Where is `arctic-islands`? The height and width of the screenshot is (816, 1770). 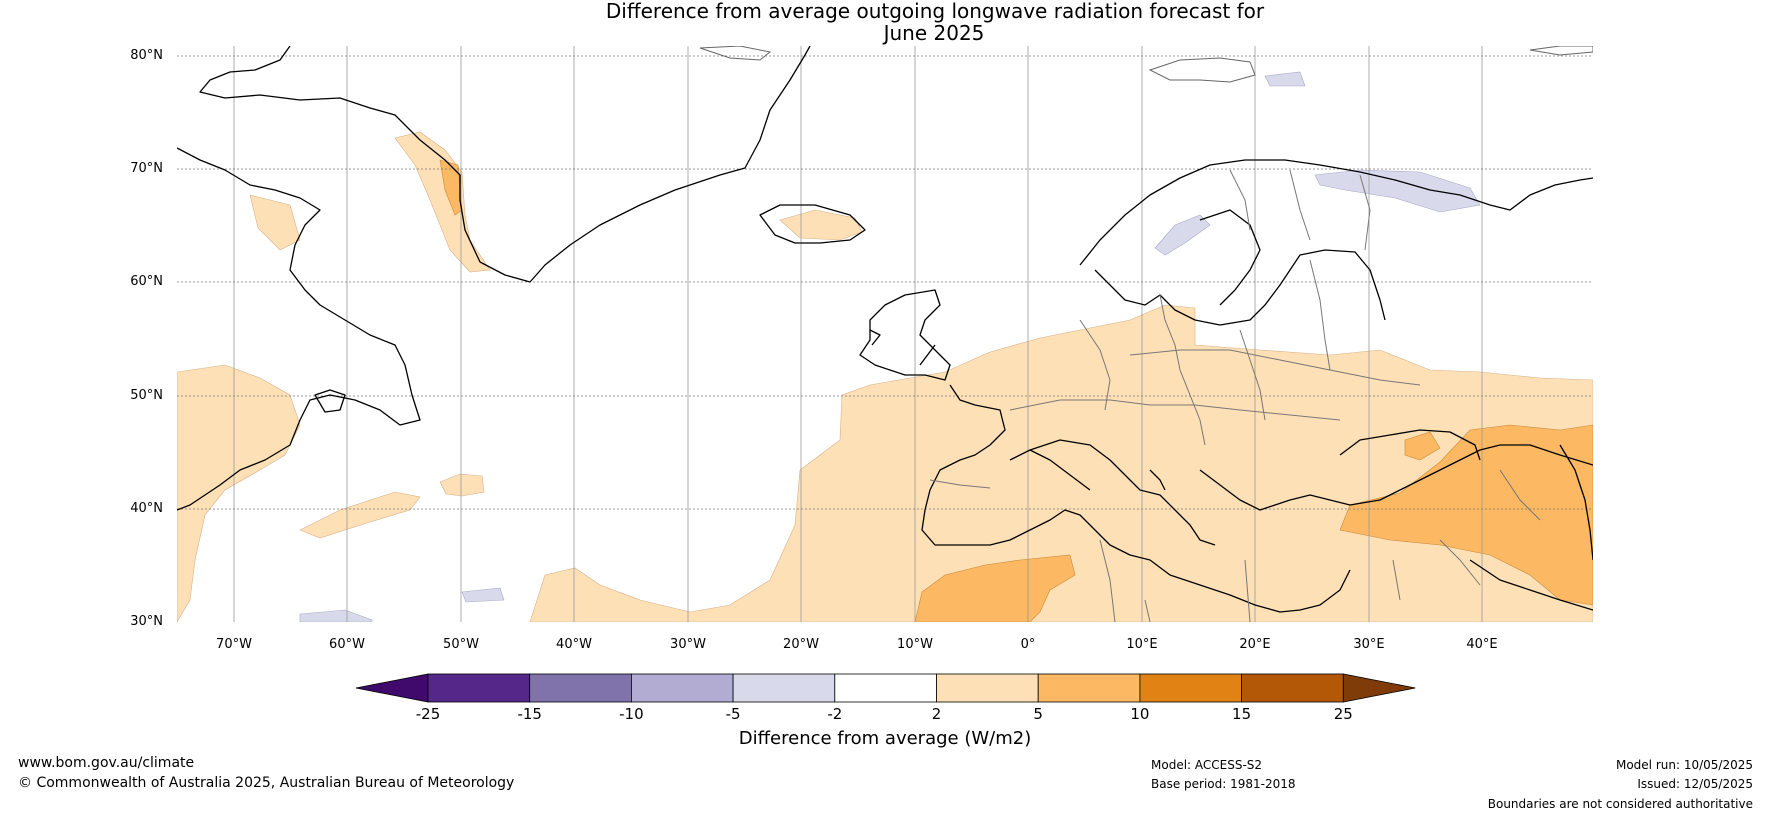 arctic-islands is located at coordinates (1146, 64).